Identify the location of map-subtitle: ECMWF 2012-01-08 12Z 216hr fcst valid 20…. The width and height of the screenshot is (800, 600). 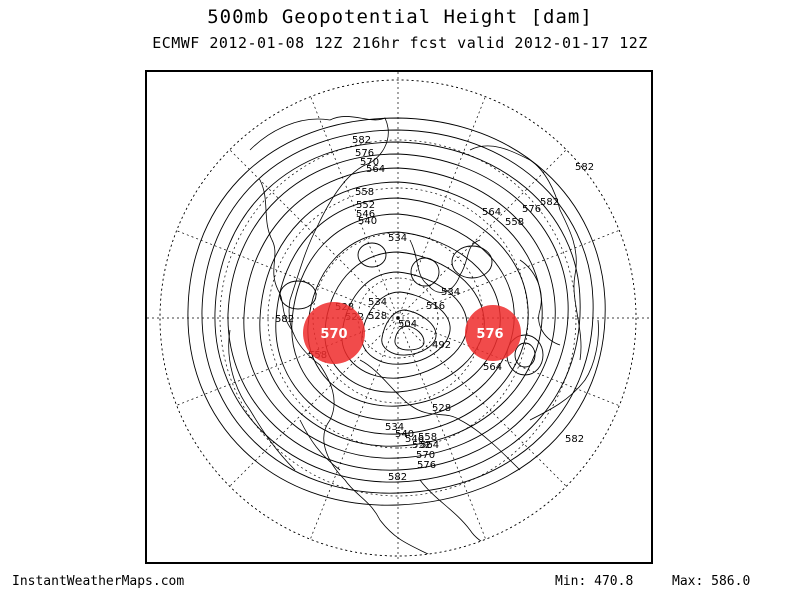
(400, 43).